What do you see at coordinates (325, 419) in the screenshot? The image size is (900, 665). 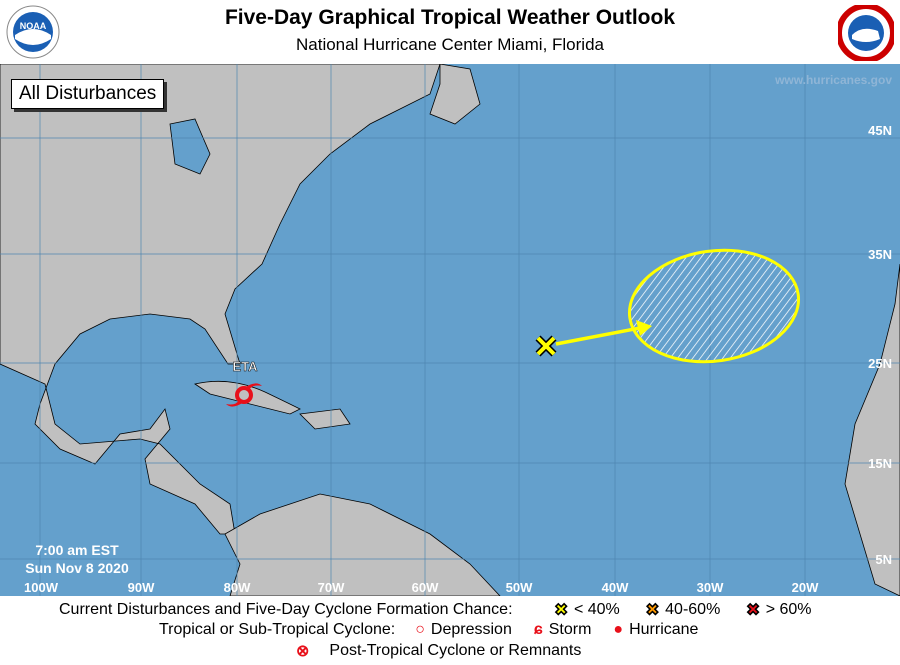 I see `hispaniola` at bounding box center [325, 419].